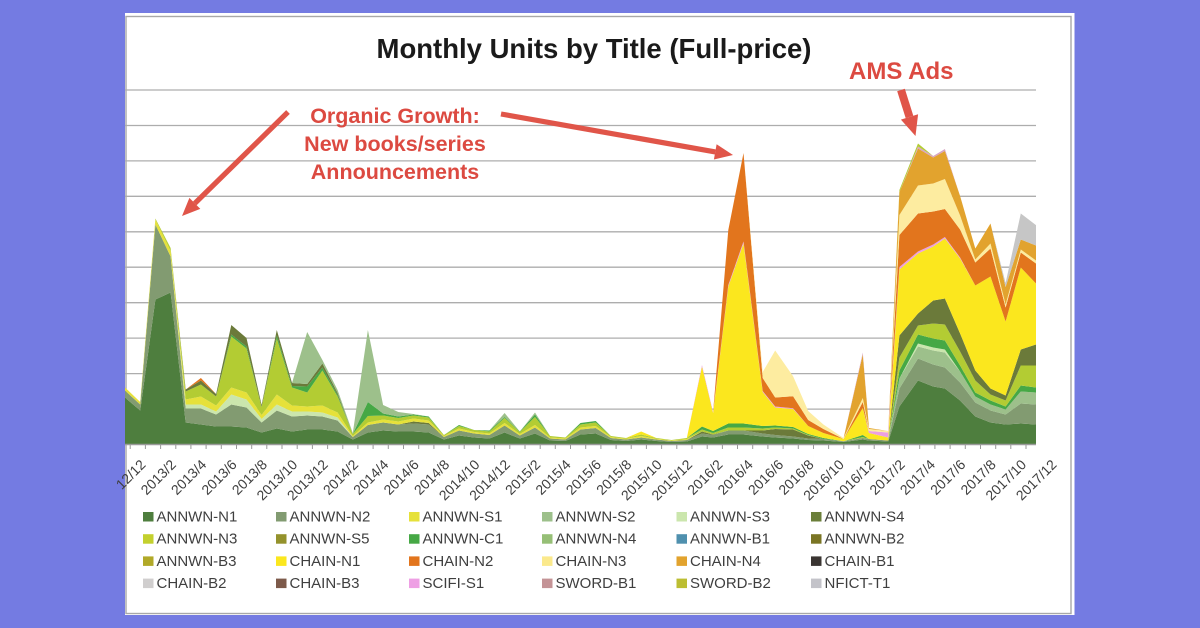  I want to click on svg-text: Announcements, so click(395, 172).